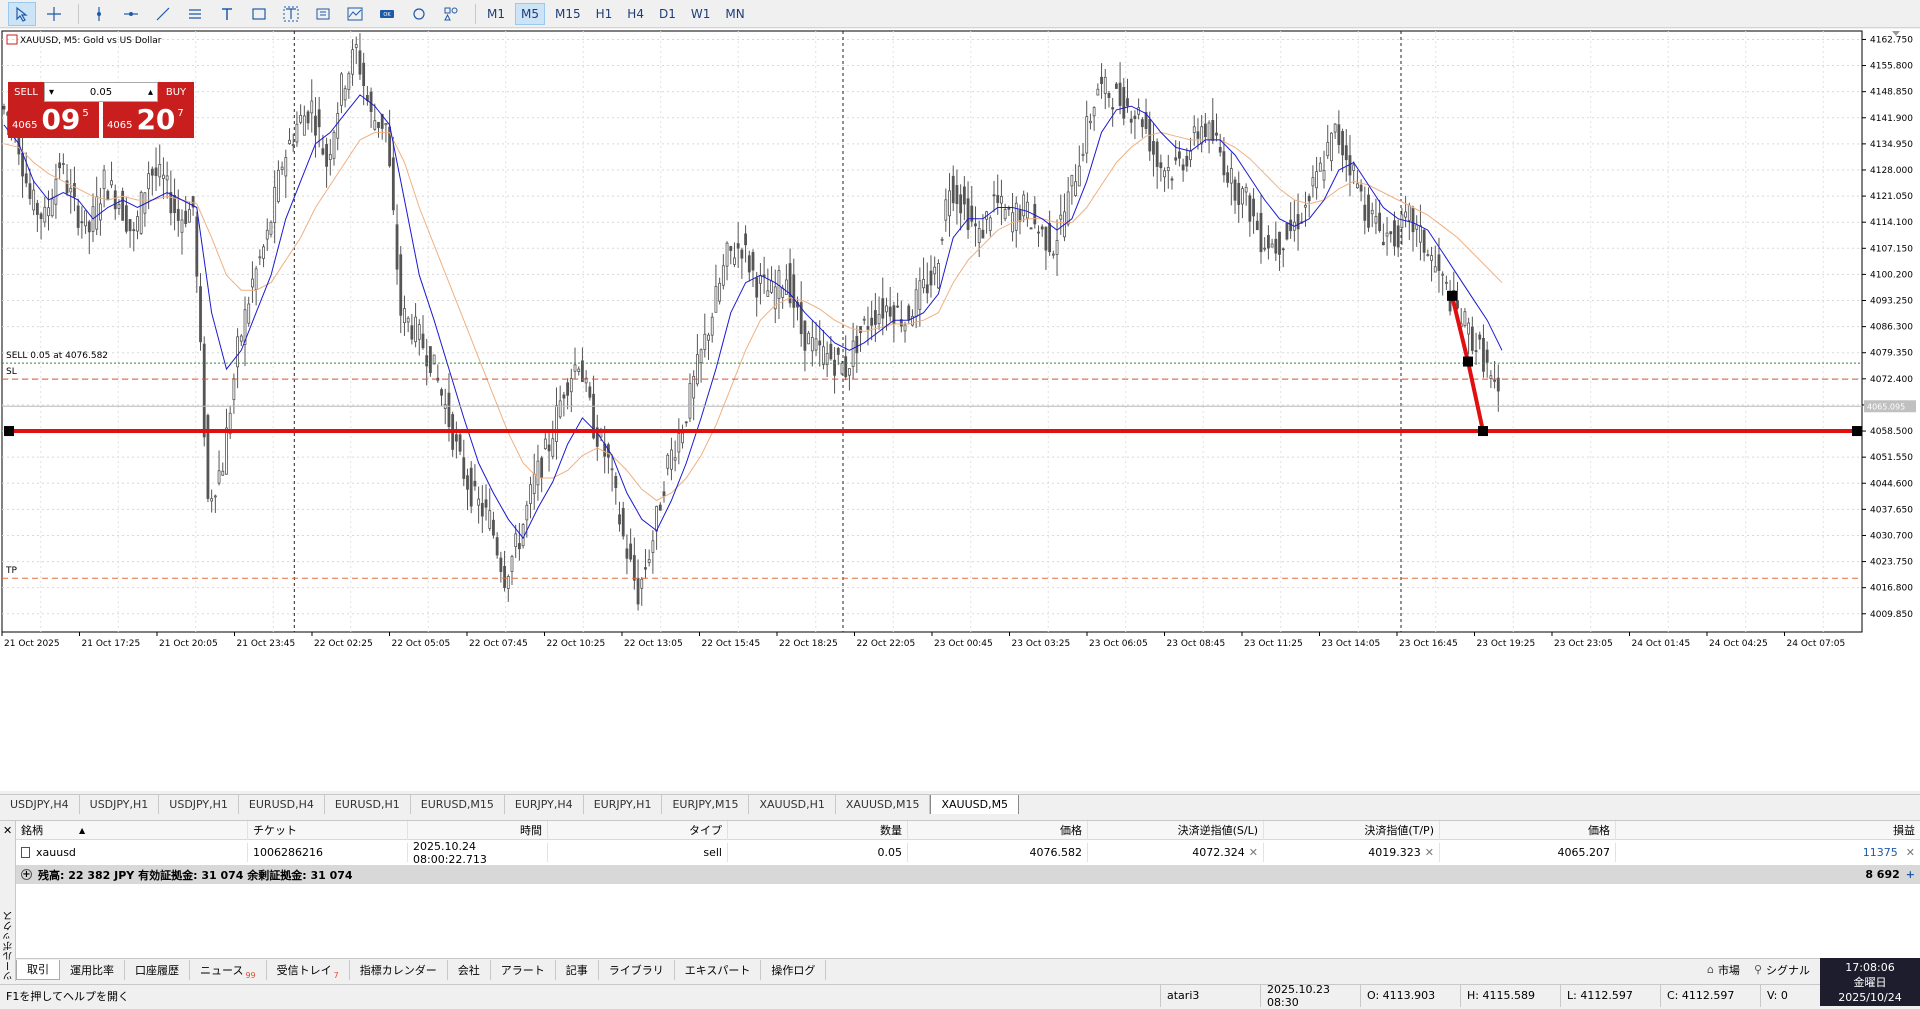 The image size is (1920, 1009). Describe the element at coordinates (195, 14) in the screenshot. I see `channel-icon` at that location.